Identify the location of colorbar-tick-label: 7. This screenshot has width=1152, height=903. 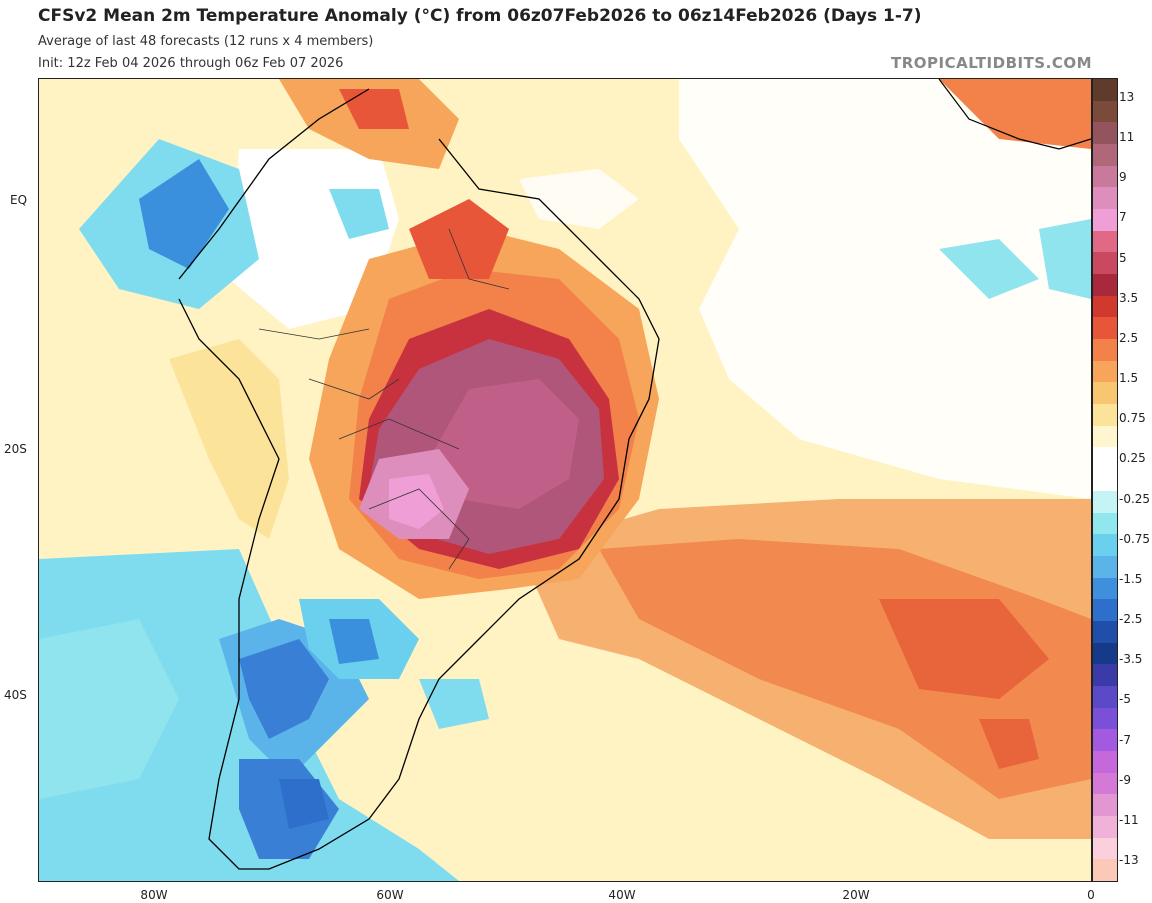
(1123, 217).